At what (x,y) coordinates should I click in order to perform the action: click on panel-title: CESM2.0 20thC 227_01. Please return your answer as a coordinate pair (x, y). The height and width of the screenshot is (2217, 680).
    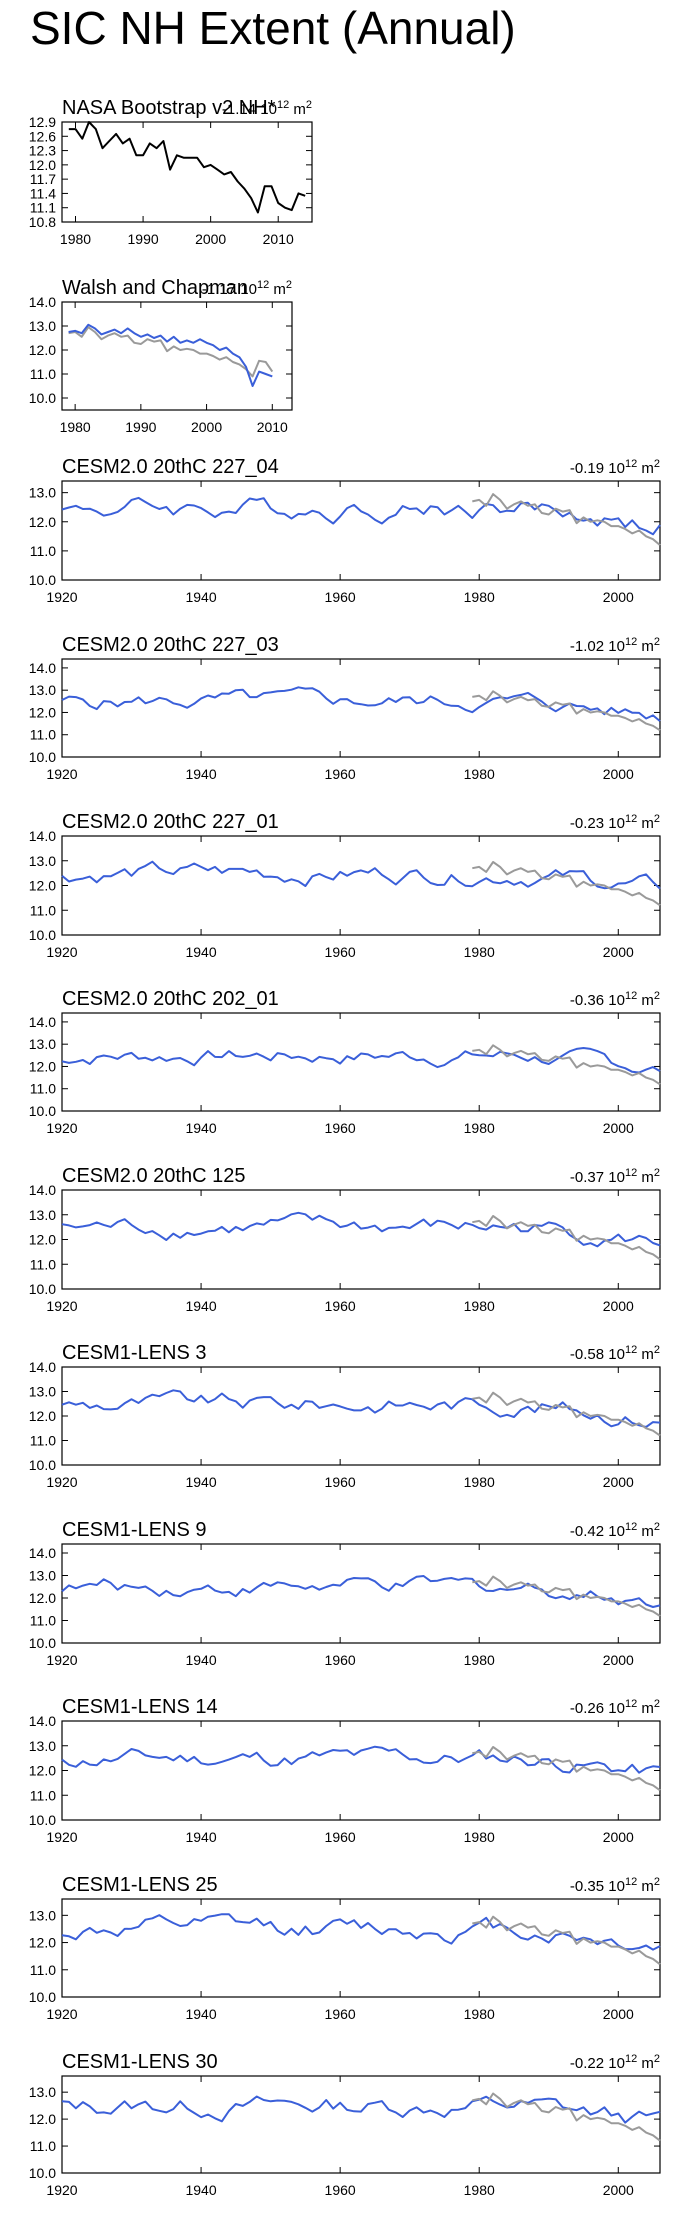
    Looking at the image, I should click on (170, 822).